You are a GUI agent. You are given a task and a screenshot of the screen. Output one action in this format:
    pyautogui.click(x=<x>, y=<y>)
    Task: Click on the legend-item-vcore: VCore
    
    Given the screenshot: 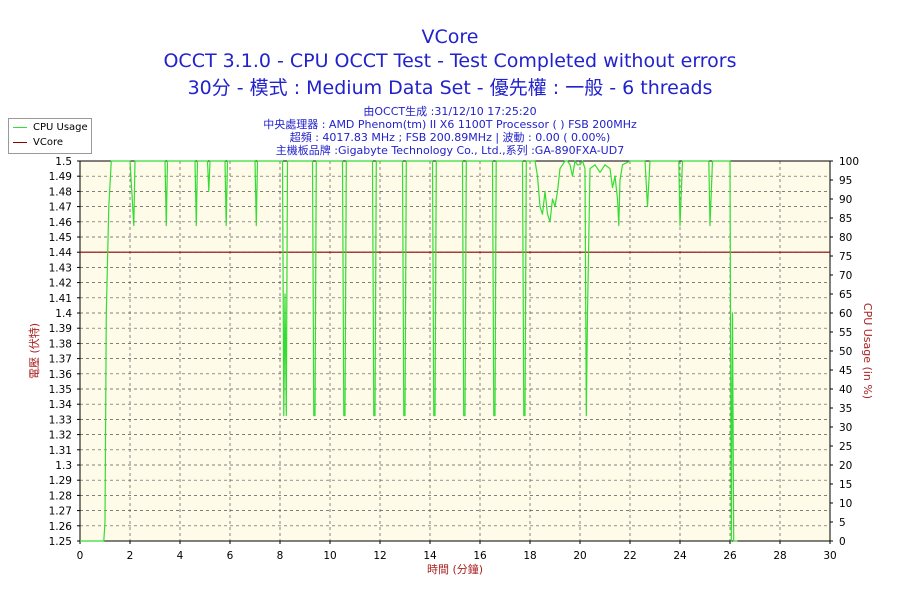 What is the action you would take?
    pyautogui.click(x=38, y=143)
    